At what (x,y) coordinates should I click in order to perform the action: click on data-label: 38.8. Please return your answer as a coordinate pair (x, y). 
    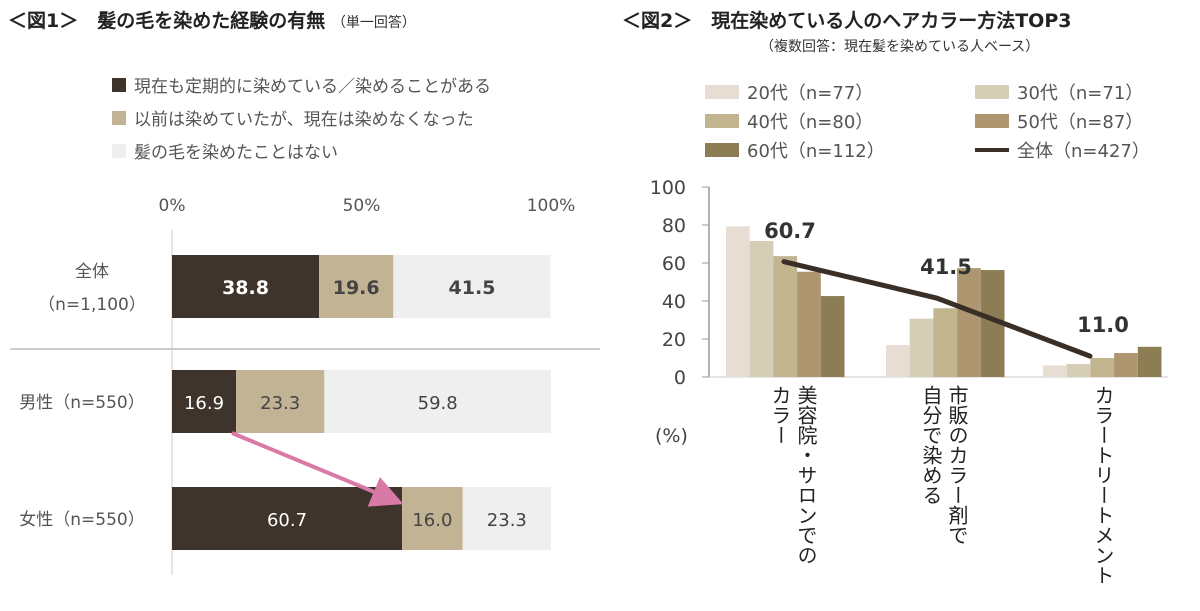
    Looking at the image, I should click on (245, 288).